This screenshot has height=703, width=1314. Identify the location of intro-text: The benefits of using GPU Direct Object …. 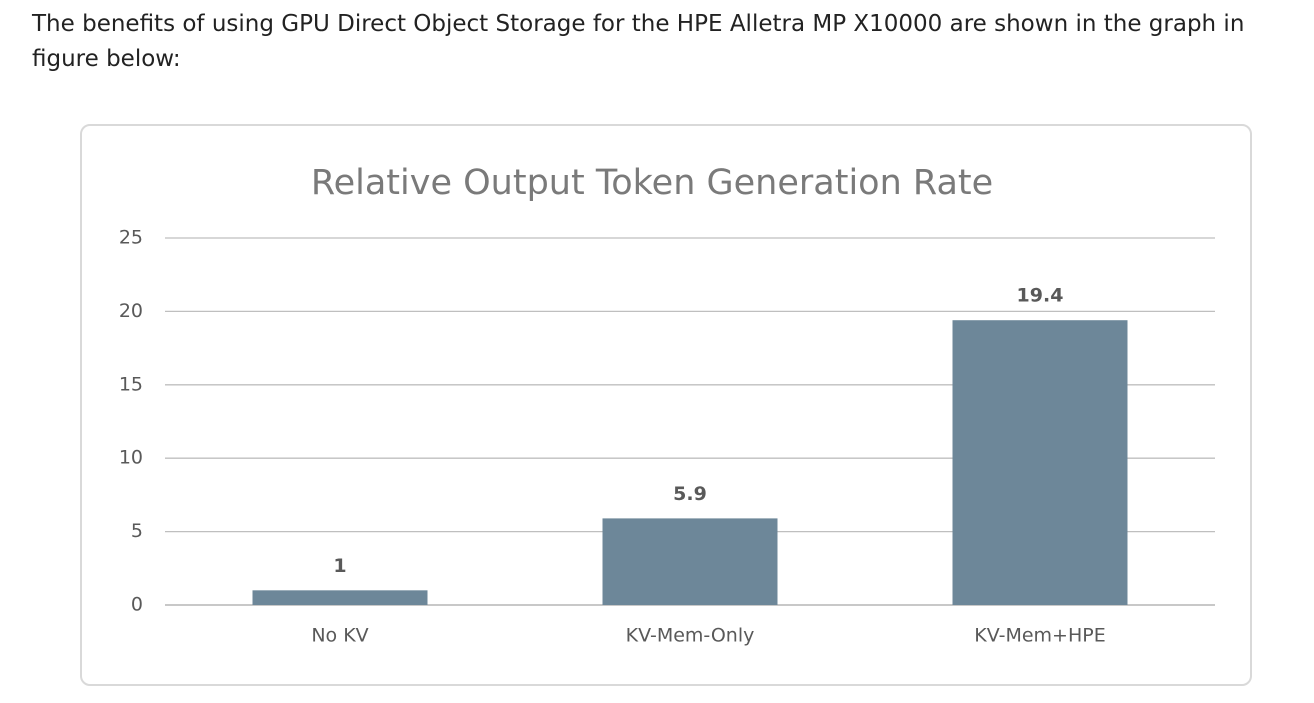
(638, 41).